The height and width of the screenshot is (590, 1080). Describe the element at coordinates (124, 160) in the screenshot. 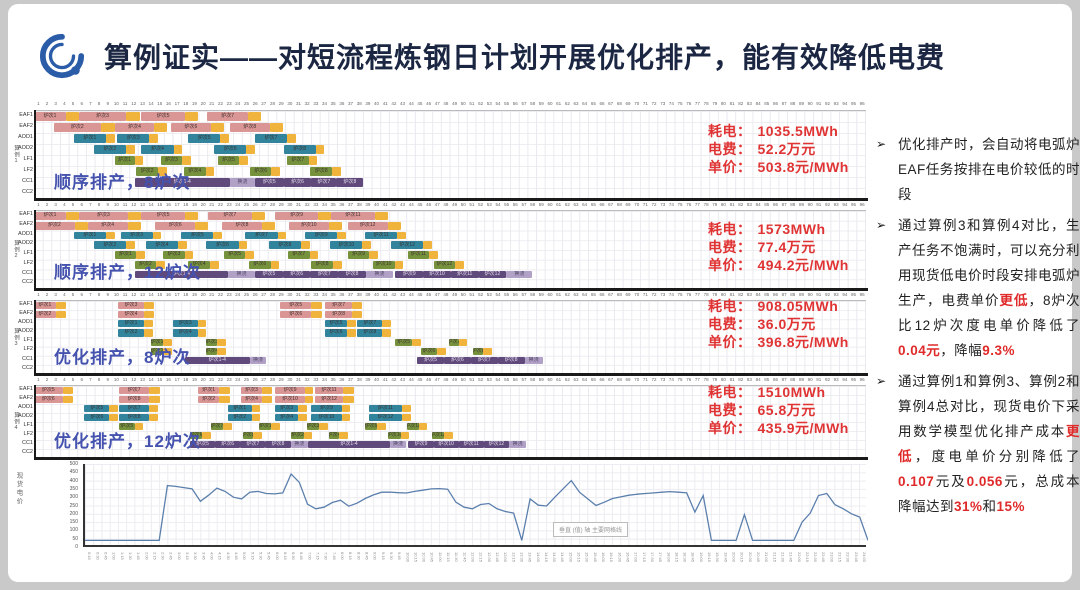

I see `gantt-bar: 炉次1` at that location.